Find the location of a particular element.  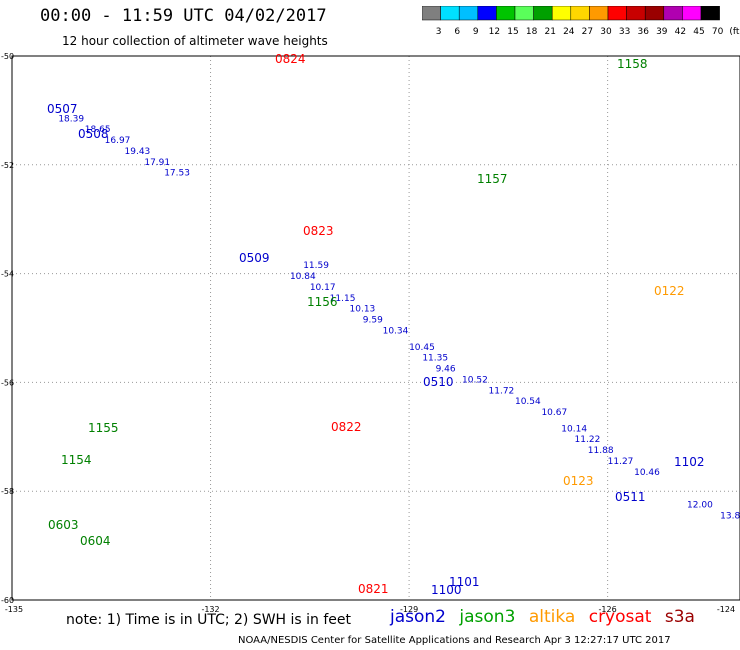

colorbar-label: 33 is located at coordinates (624, 32).